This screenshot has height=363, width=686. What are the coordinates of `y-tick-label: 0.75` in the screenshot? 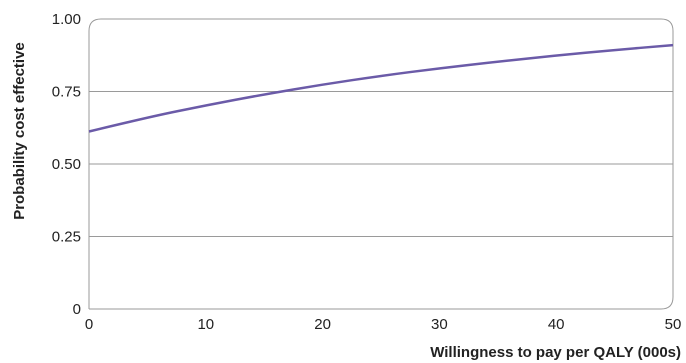 It's located at (66, 92).